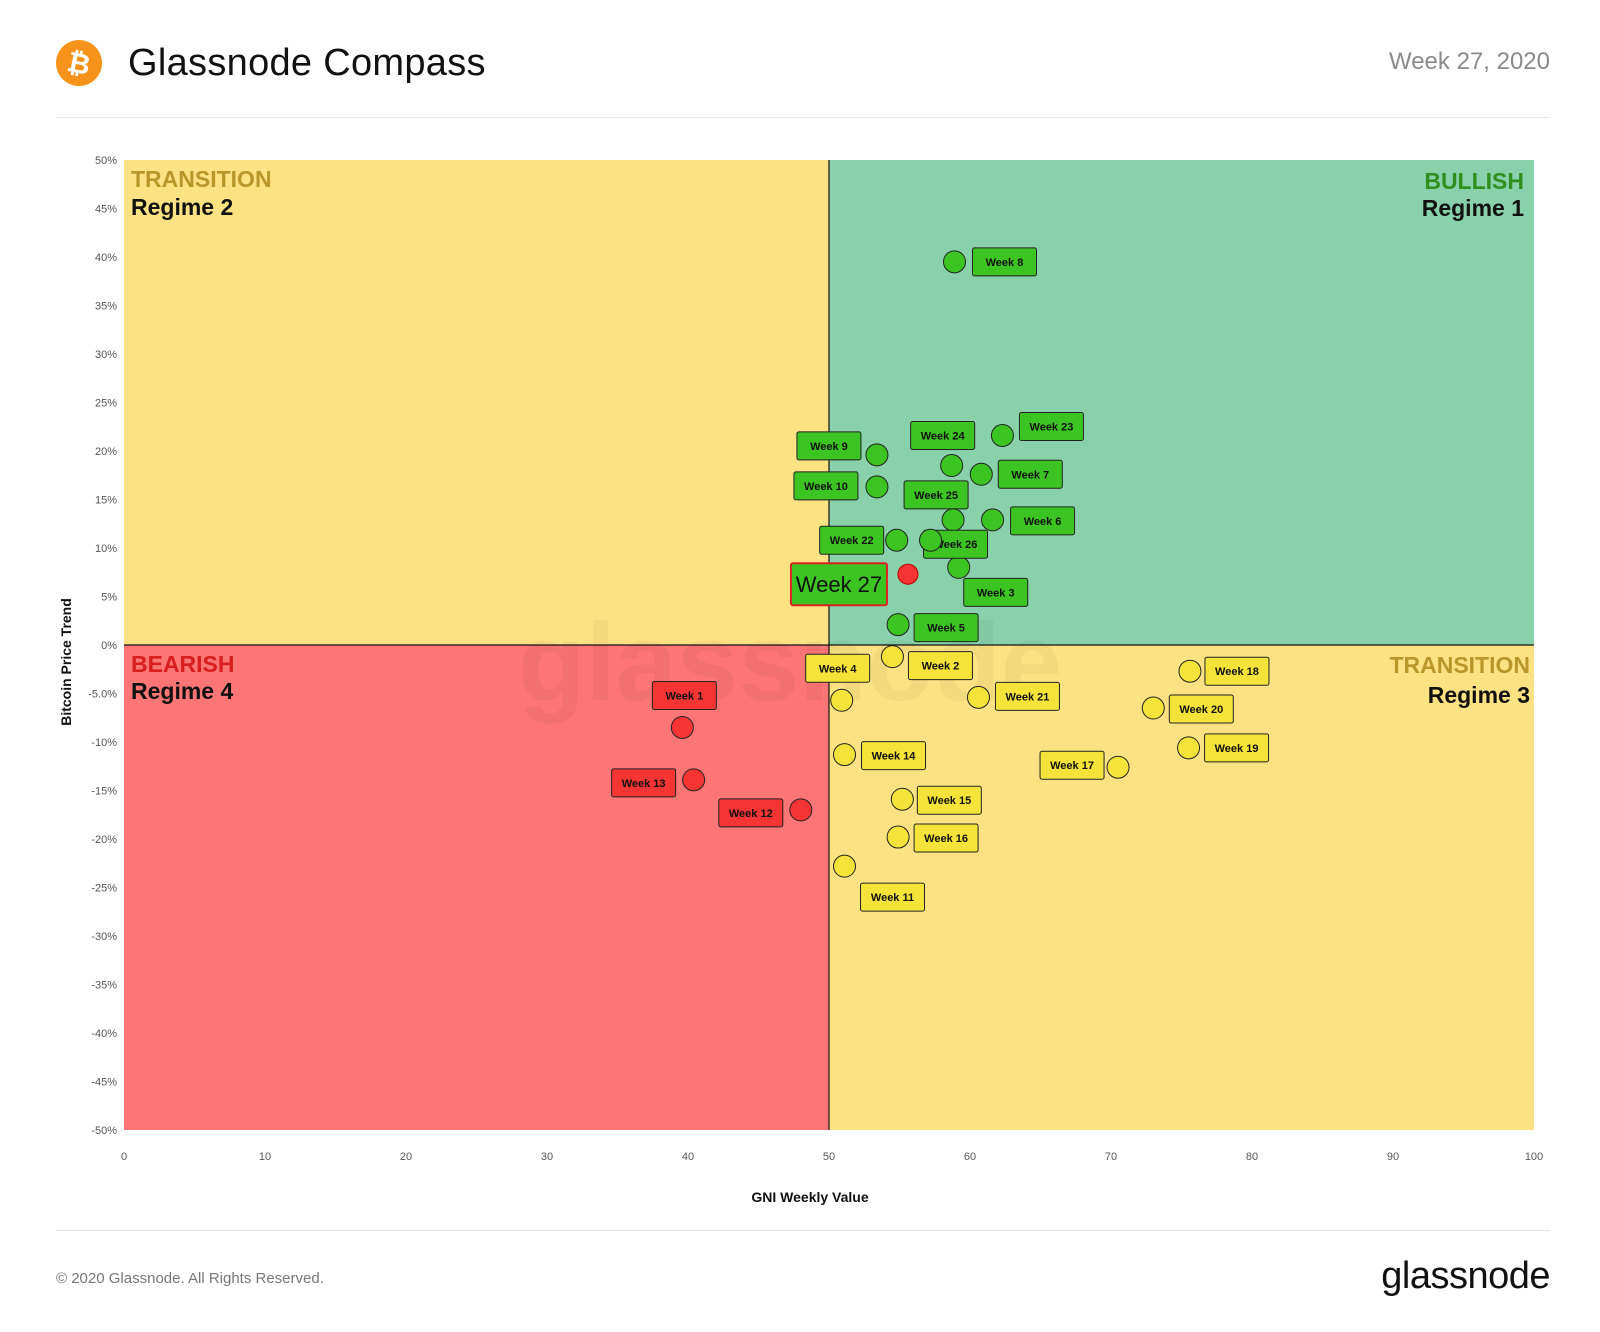  What do you see at coordinates (104, 792) in the screenshot?
I see `y-tick-label: -15%` at bounding box center [104, 792].